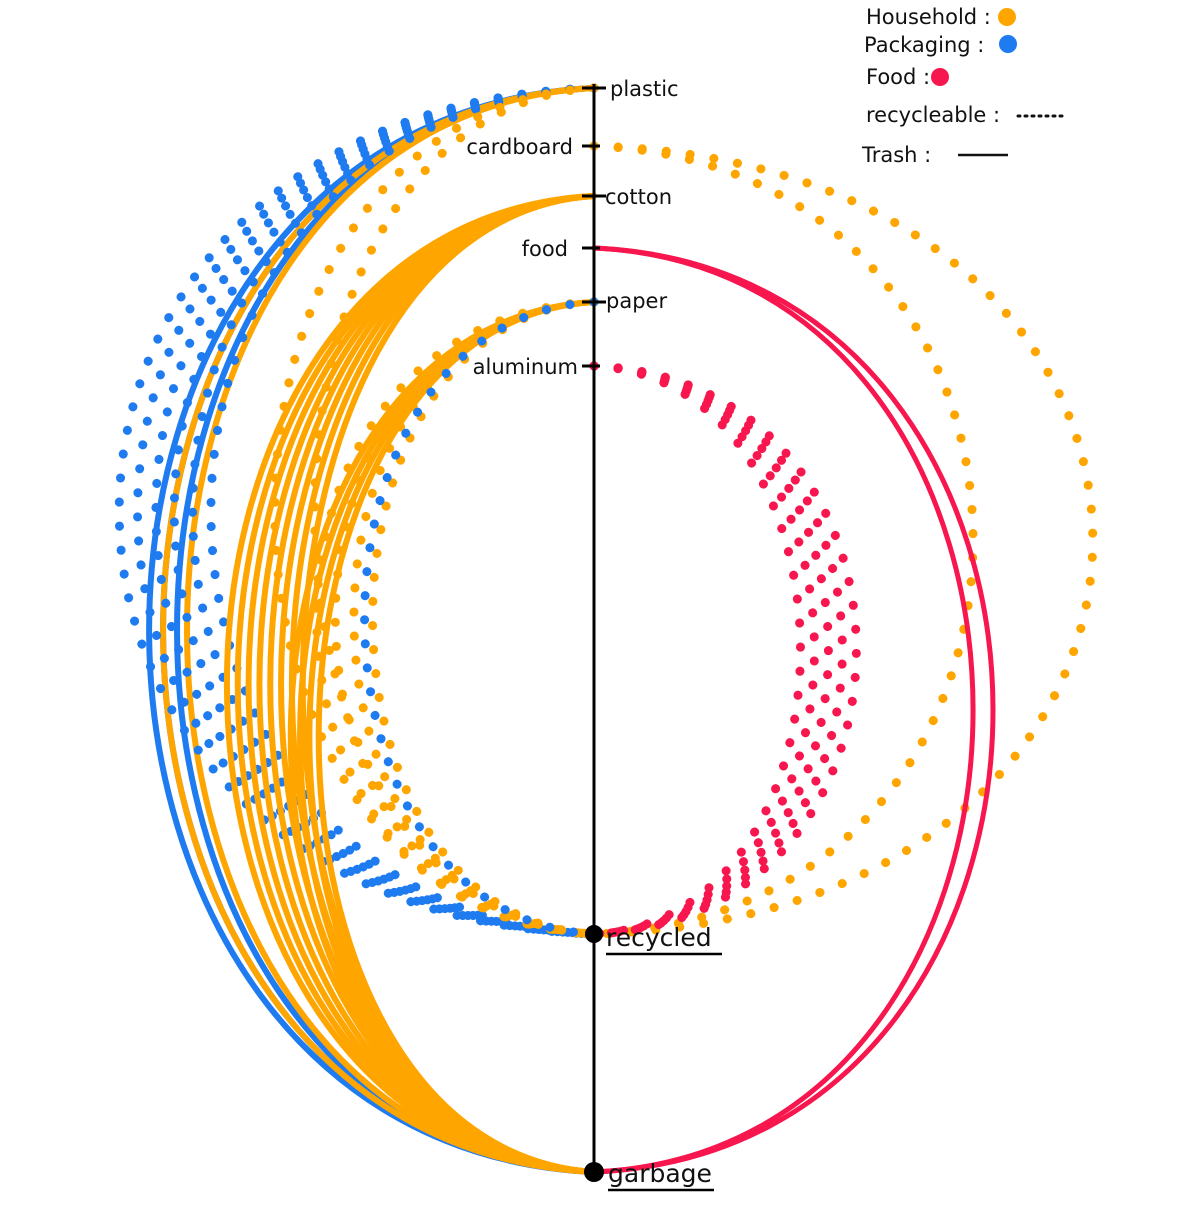  I want to click on legend-recyclable-label: recycleable :, so click(933, 115).